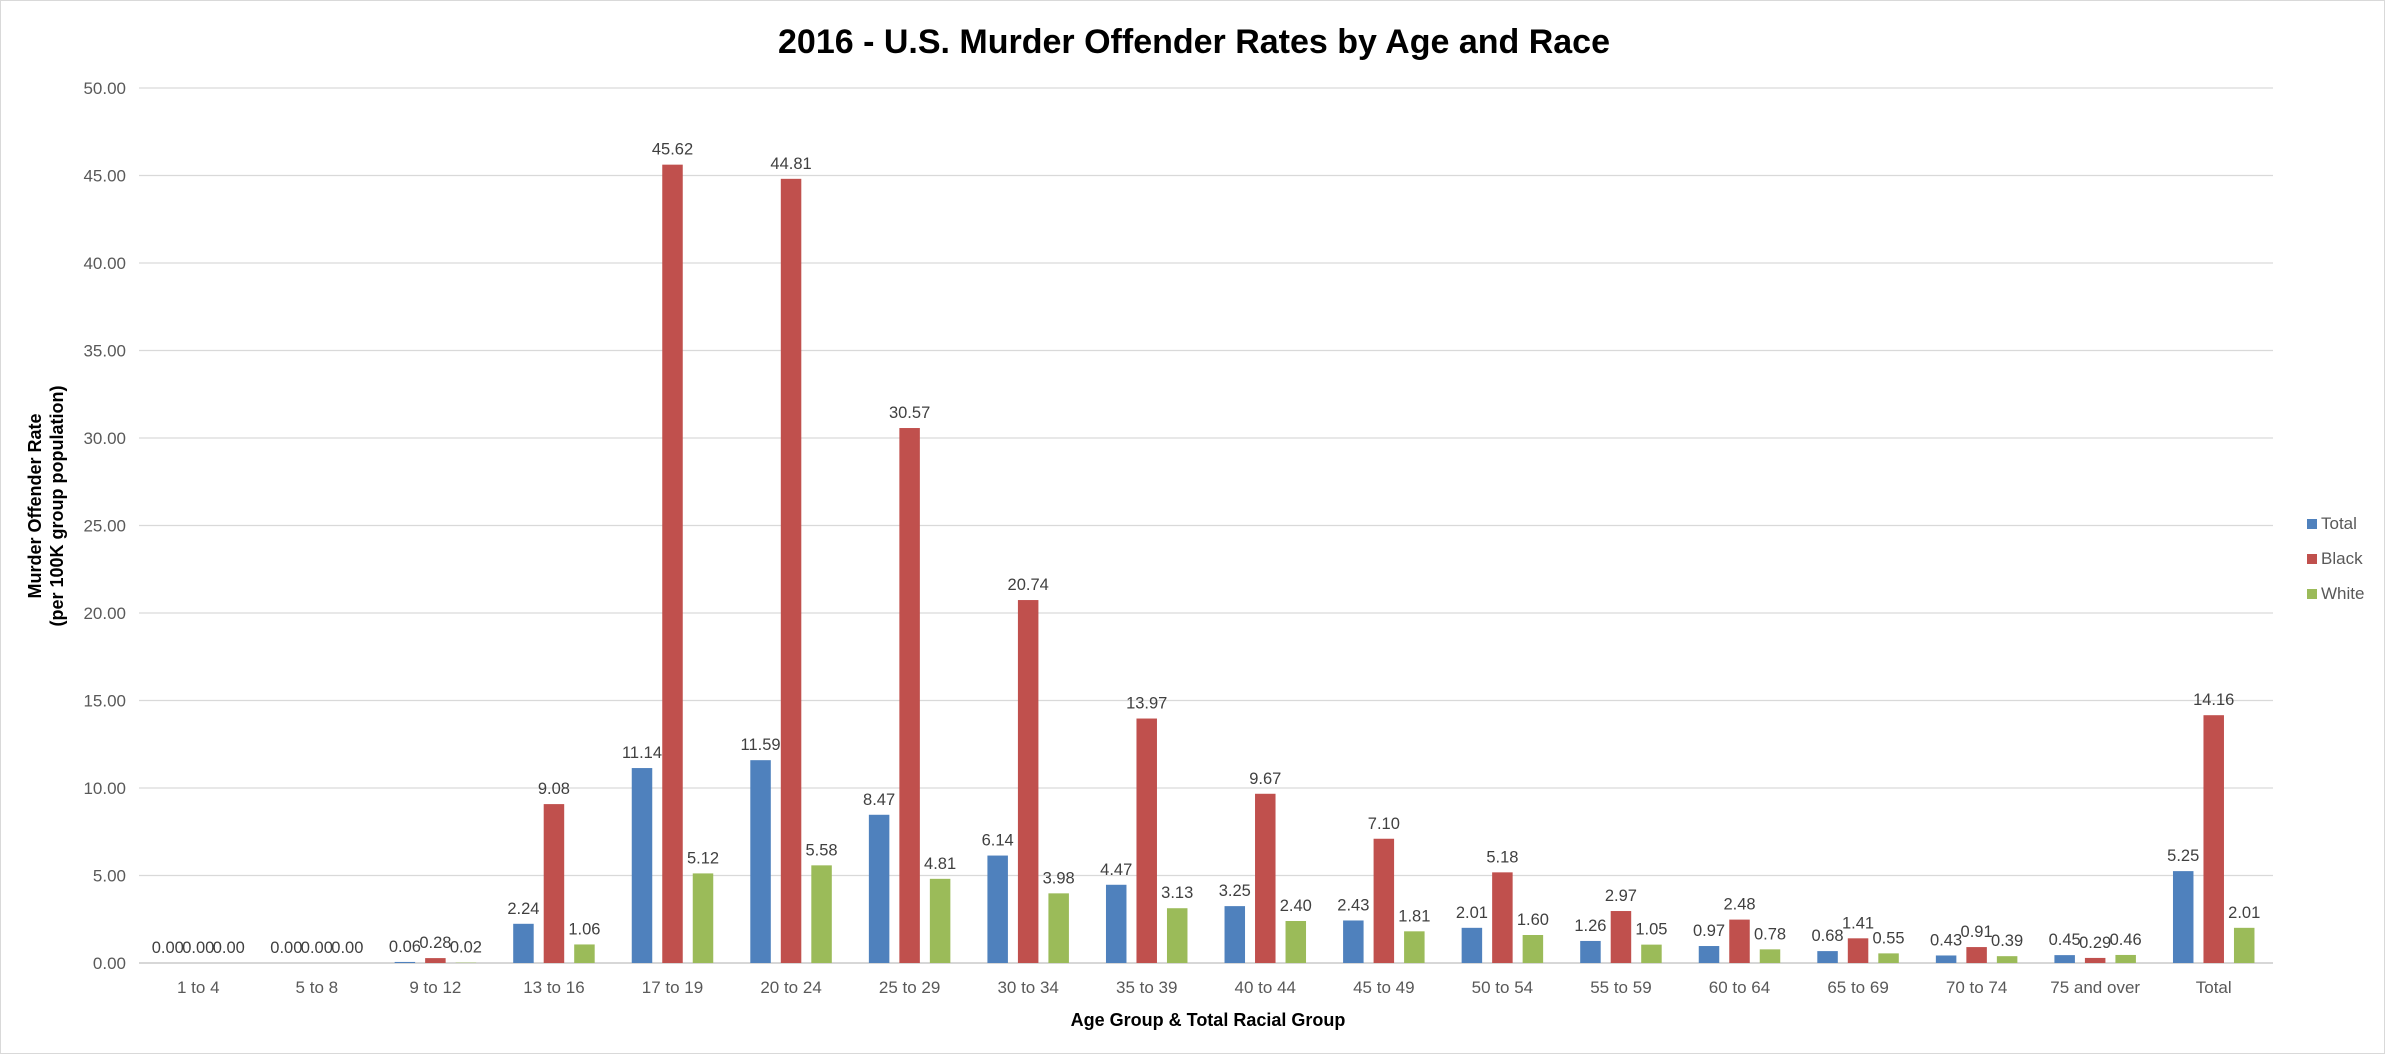 This screenshot has width=2387, height=1056. Describe the element at coordinates (1533, 920) in the screenshot. I see `data-label: 1.60` at that location.